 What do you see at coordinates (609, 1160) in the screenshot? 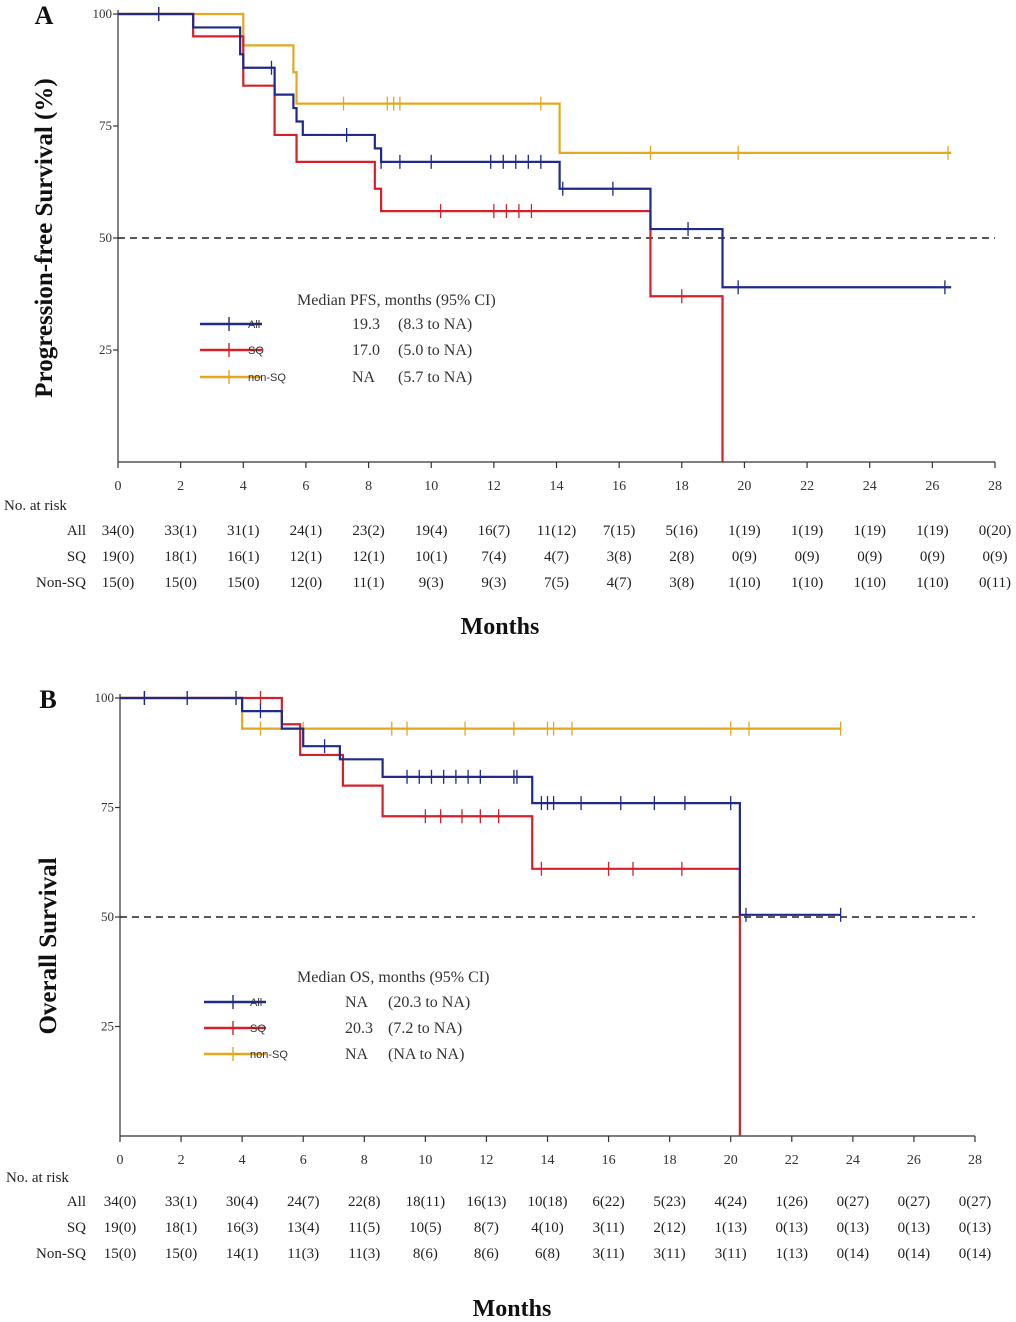
I see `x-tick-label: 16` at bounding box center [609, 1160].